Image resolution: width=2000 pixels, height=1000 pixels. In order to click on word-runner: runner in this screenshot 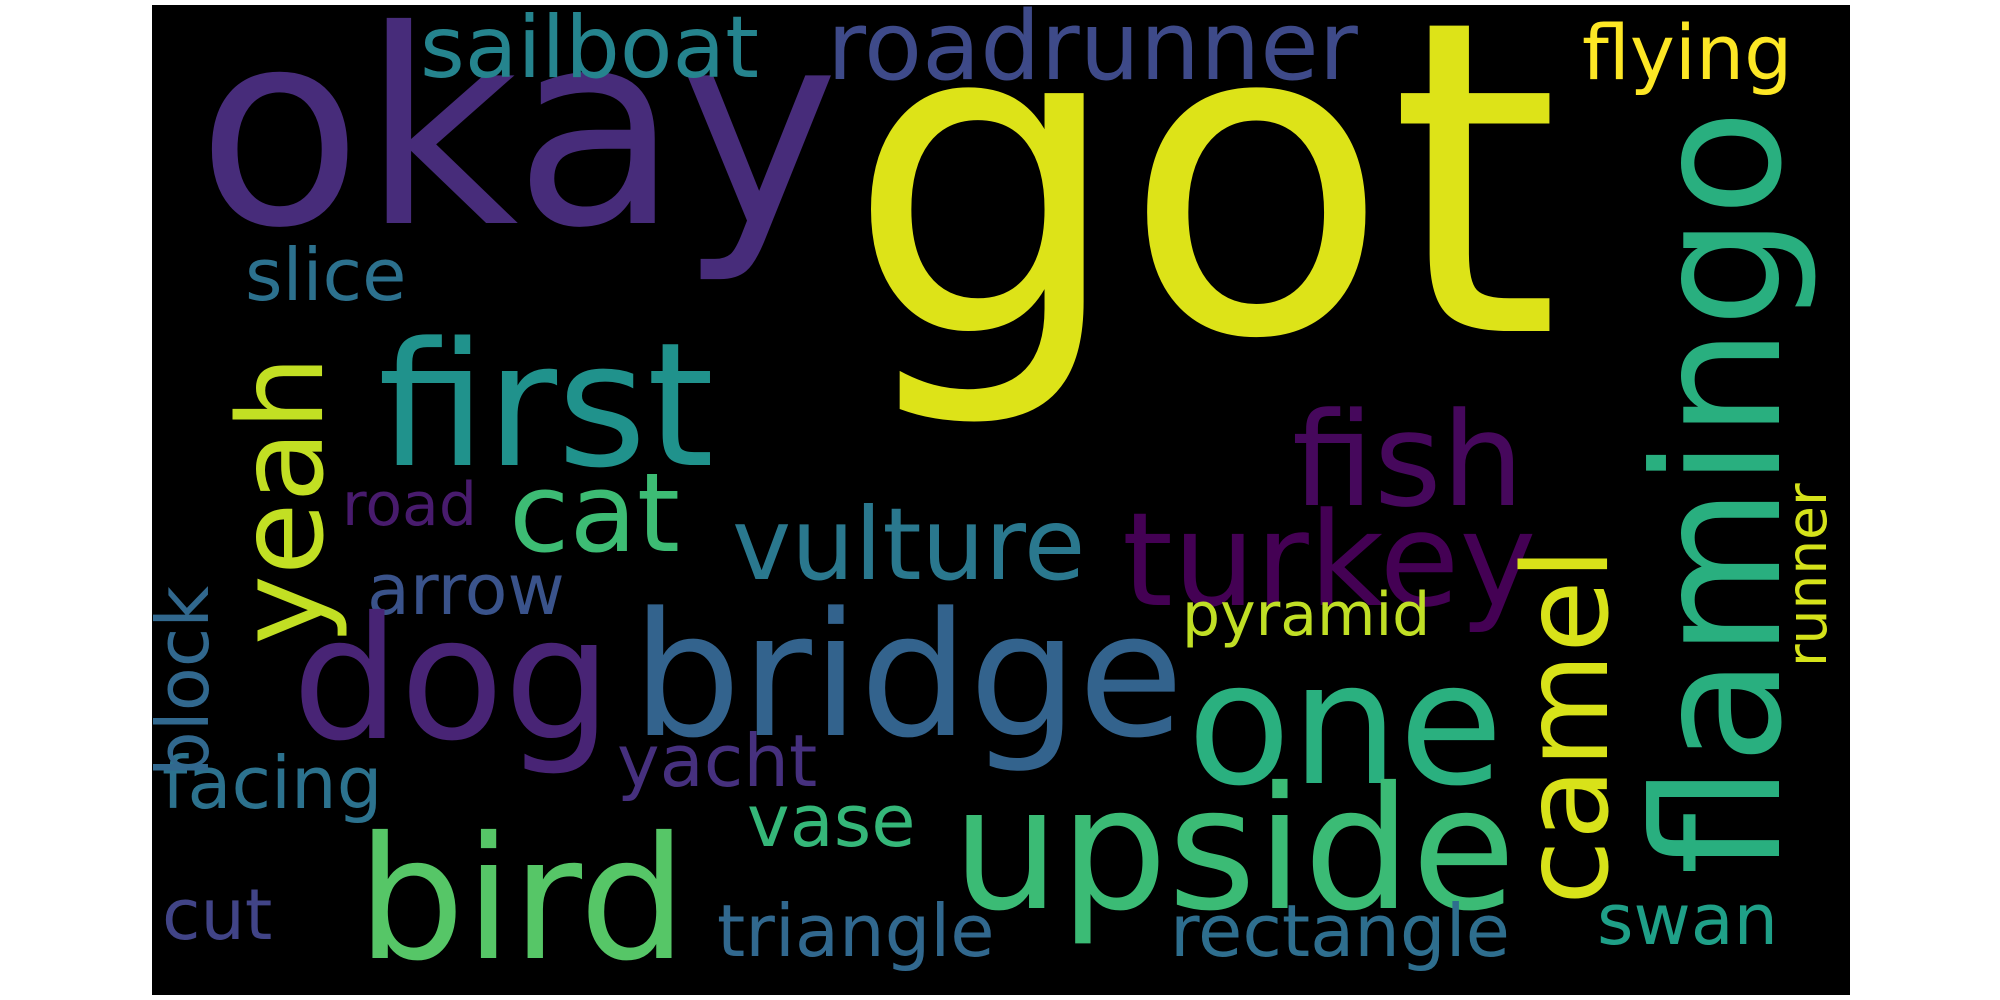, I will do `click(1807, 575)`.